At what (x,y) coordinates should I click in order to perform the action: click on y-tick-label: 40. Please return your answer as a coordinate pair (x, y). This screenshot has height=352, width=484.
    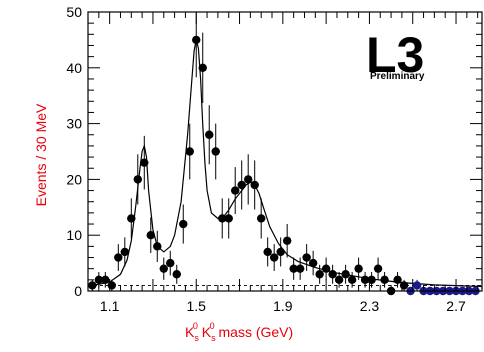
    Looking at the image, I should click on (74, 68).